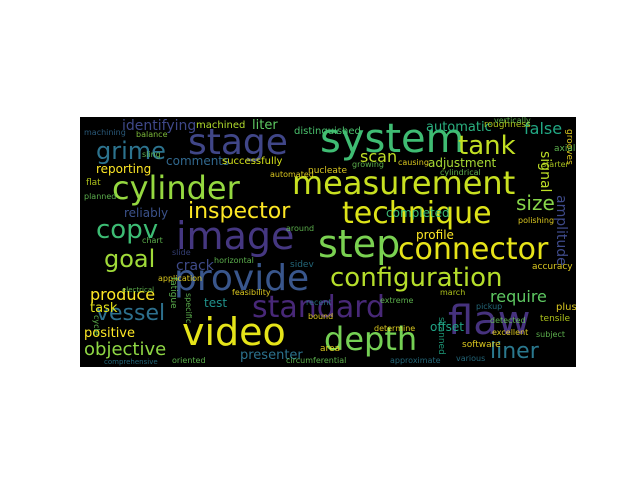 This screenshot has width=640, height=480. I want to click on word-pickup: pickup, so click(489, 306).